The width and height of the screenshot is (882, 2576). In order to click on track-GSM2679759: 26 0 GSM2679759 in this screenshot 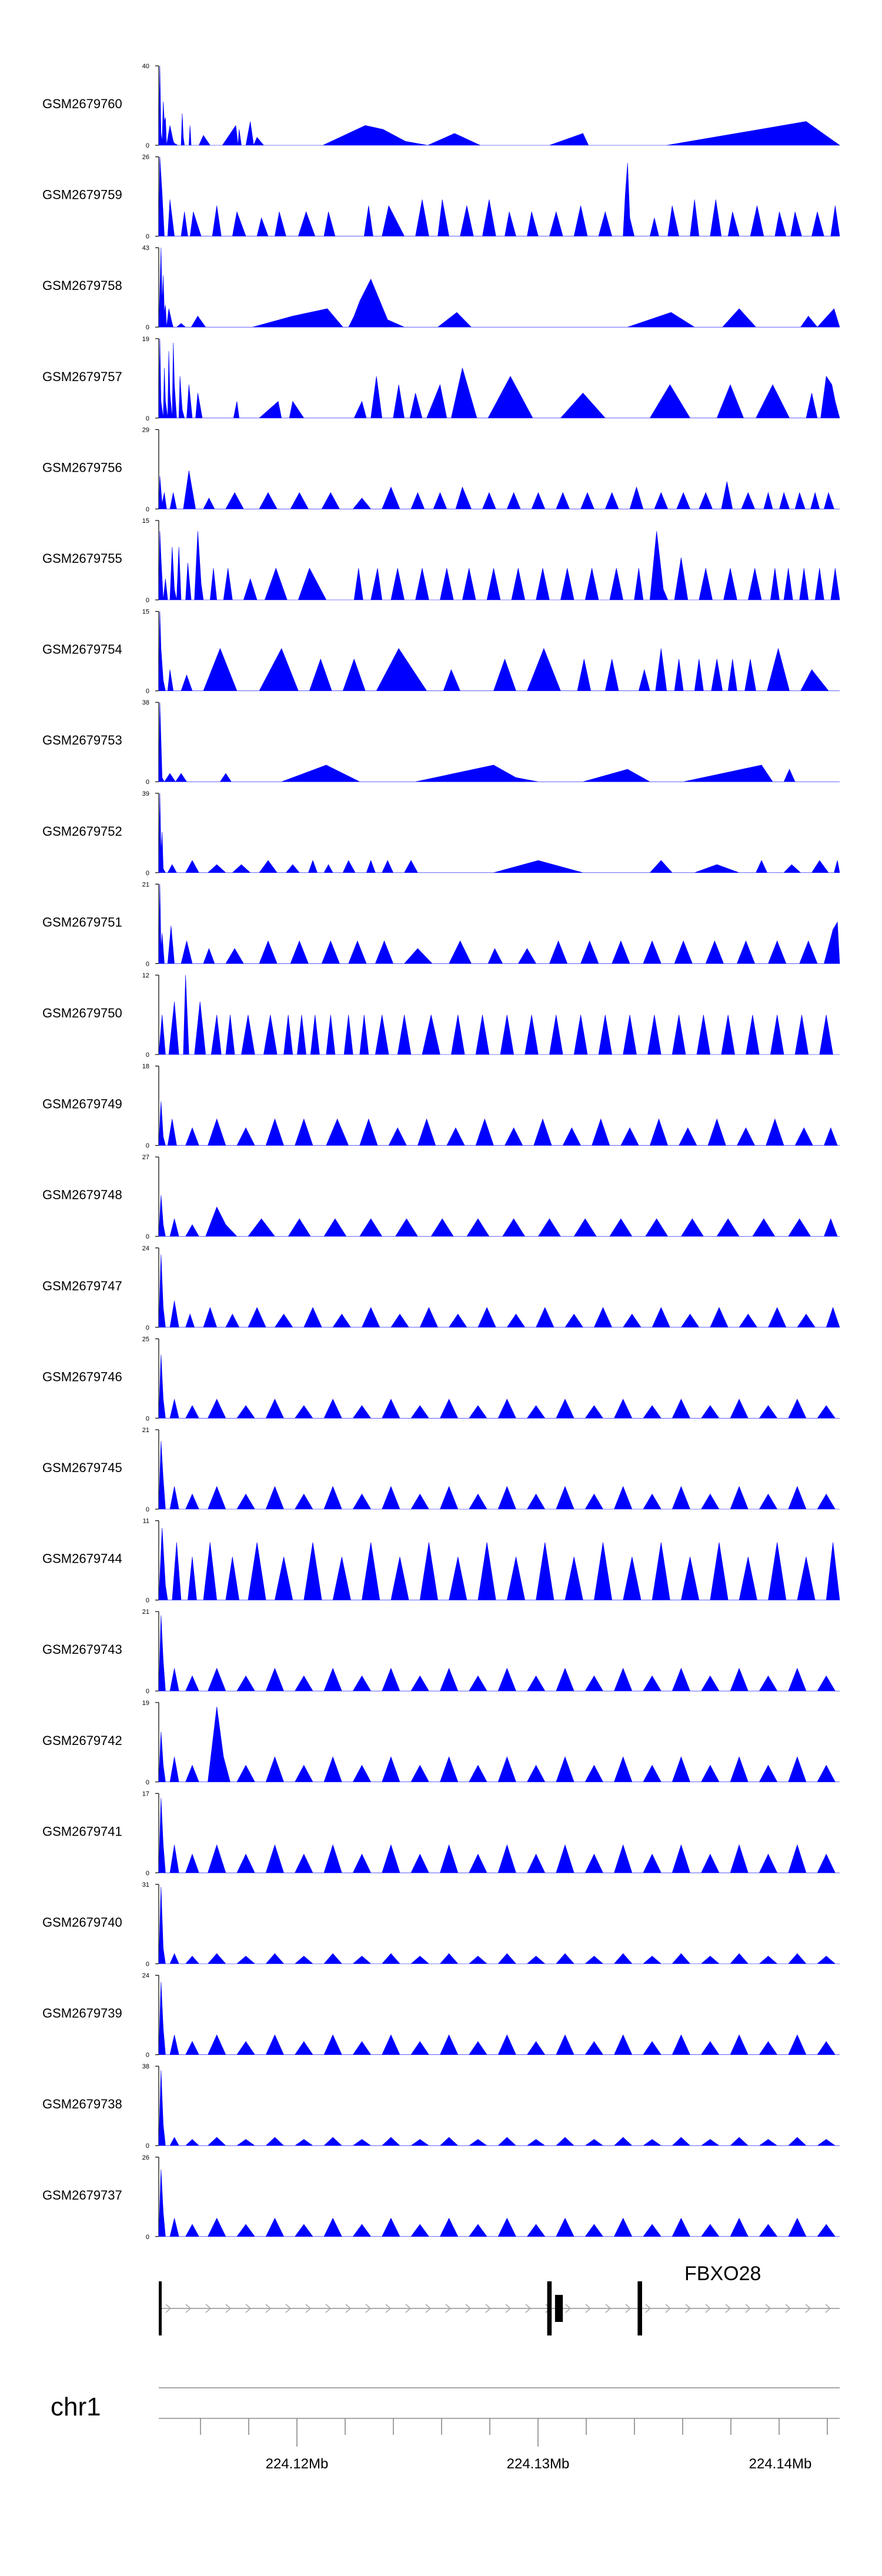, I will do `click(441, 197)`.